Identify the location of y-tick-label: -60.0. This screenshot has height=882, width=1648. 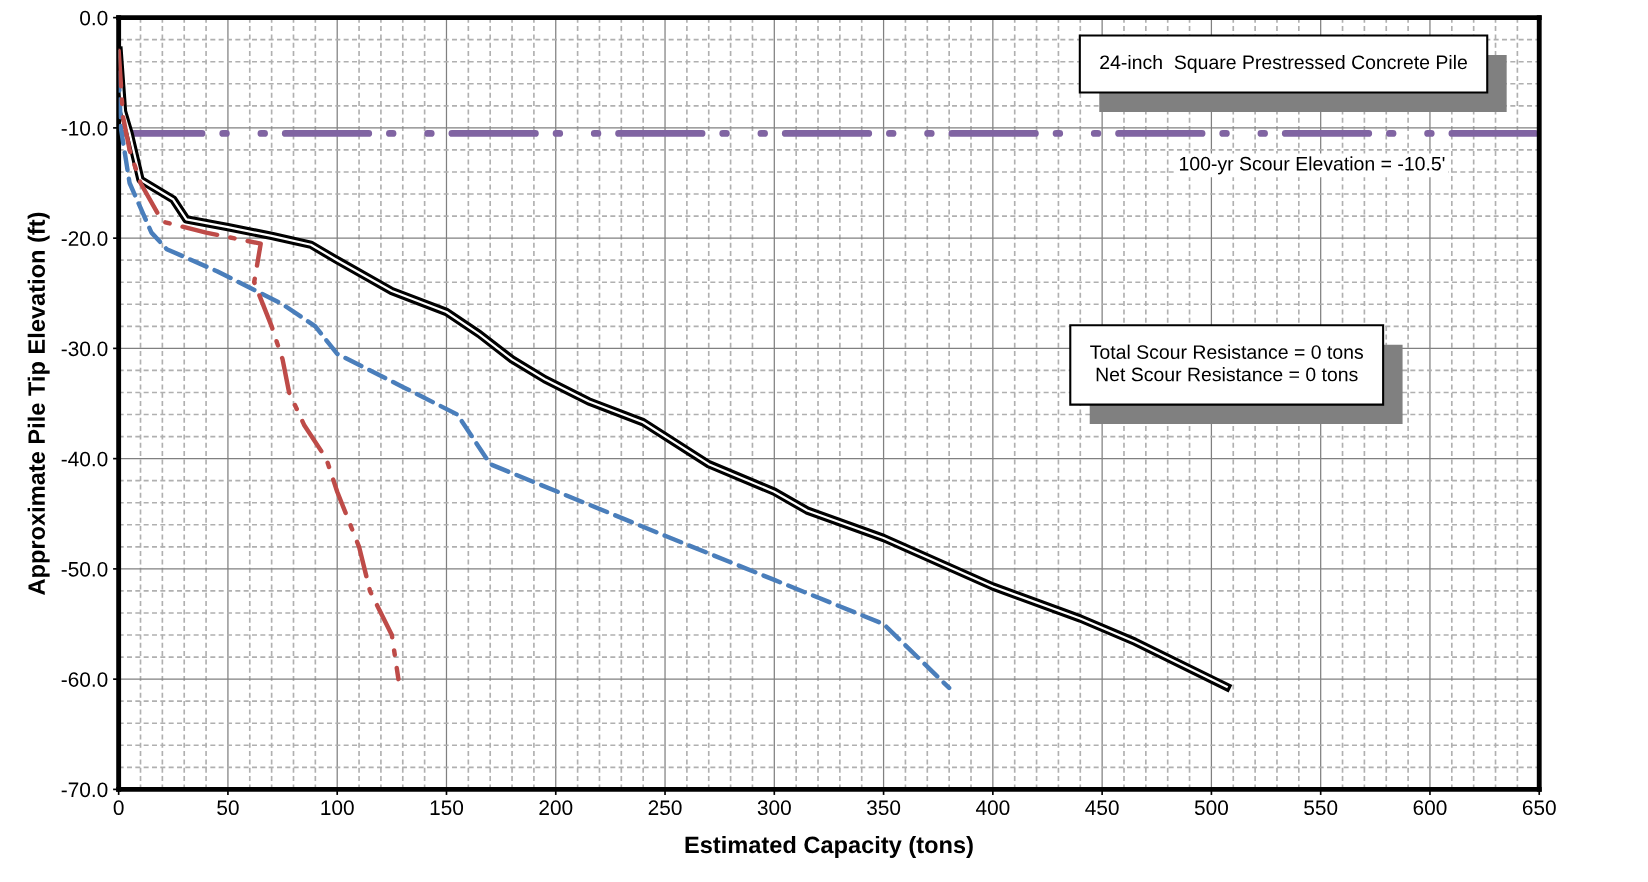
(84, 679).